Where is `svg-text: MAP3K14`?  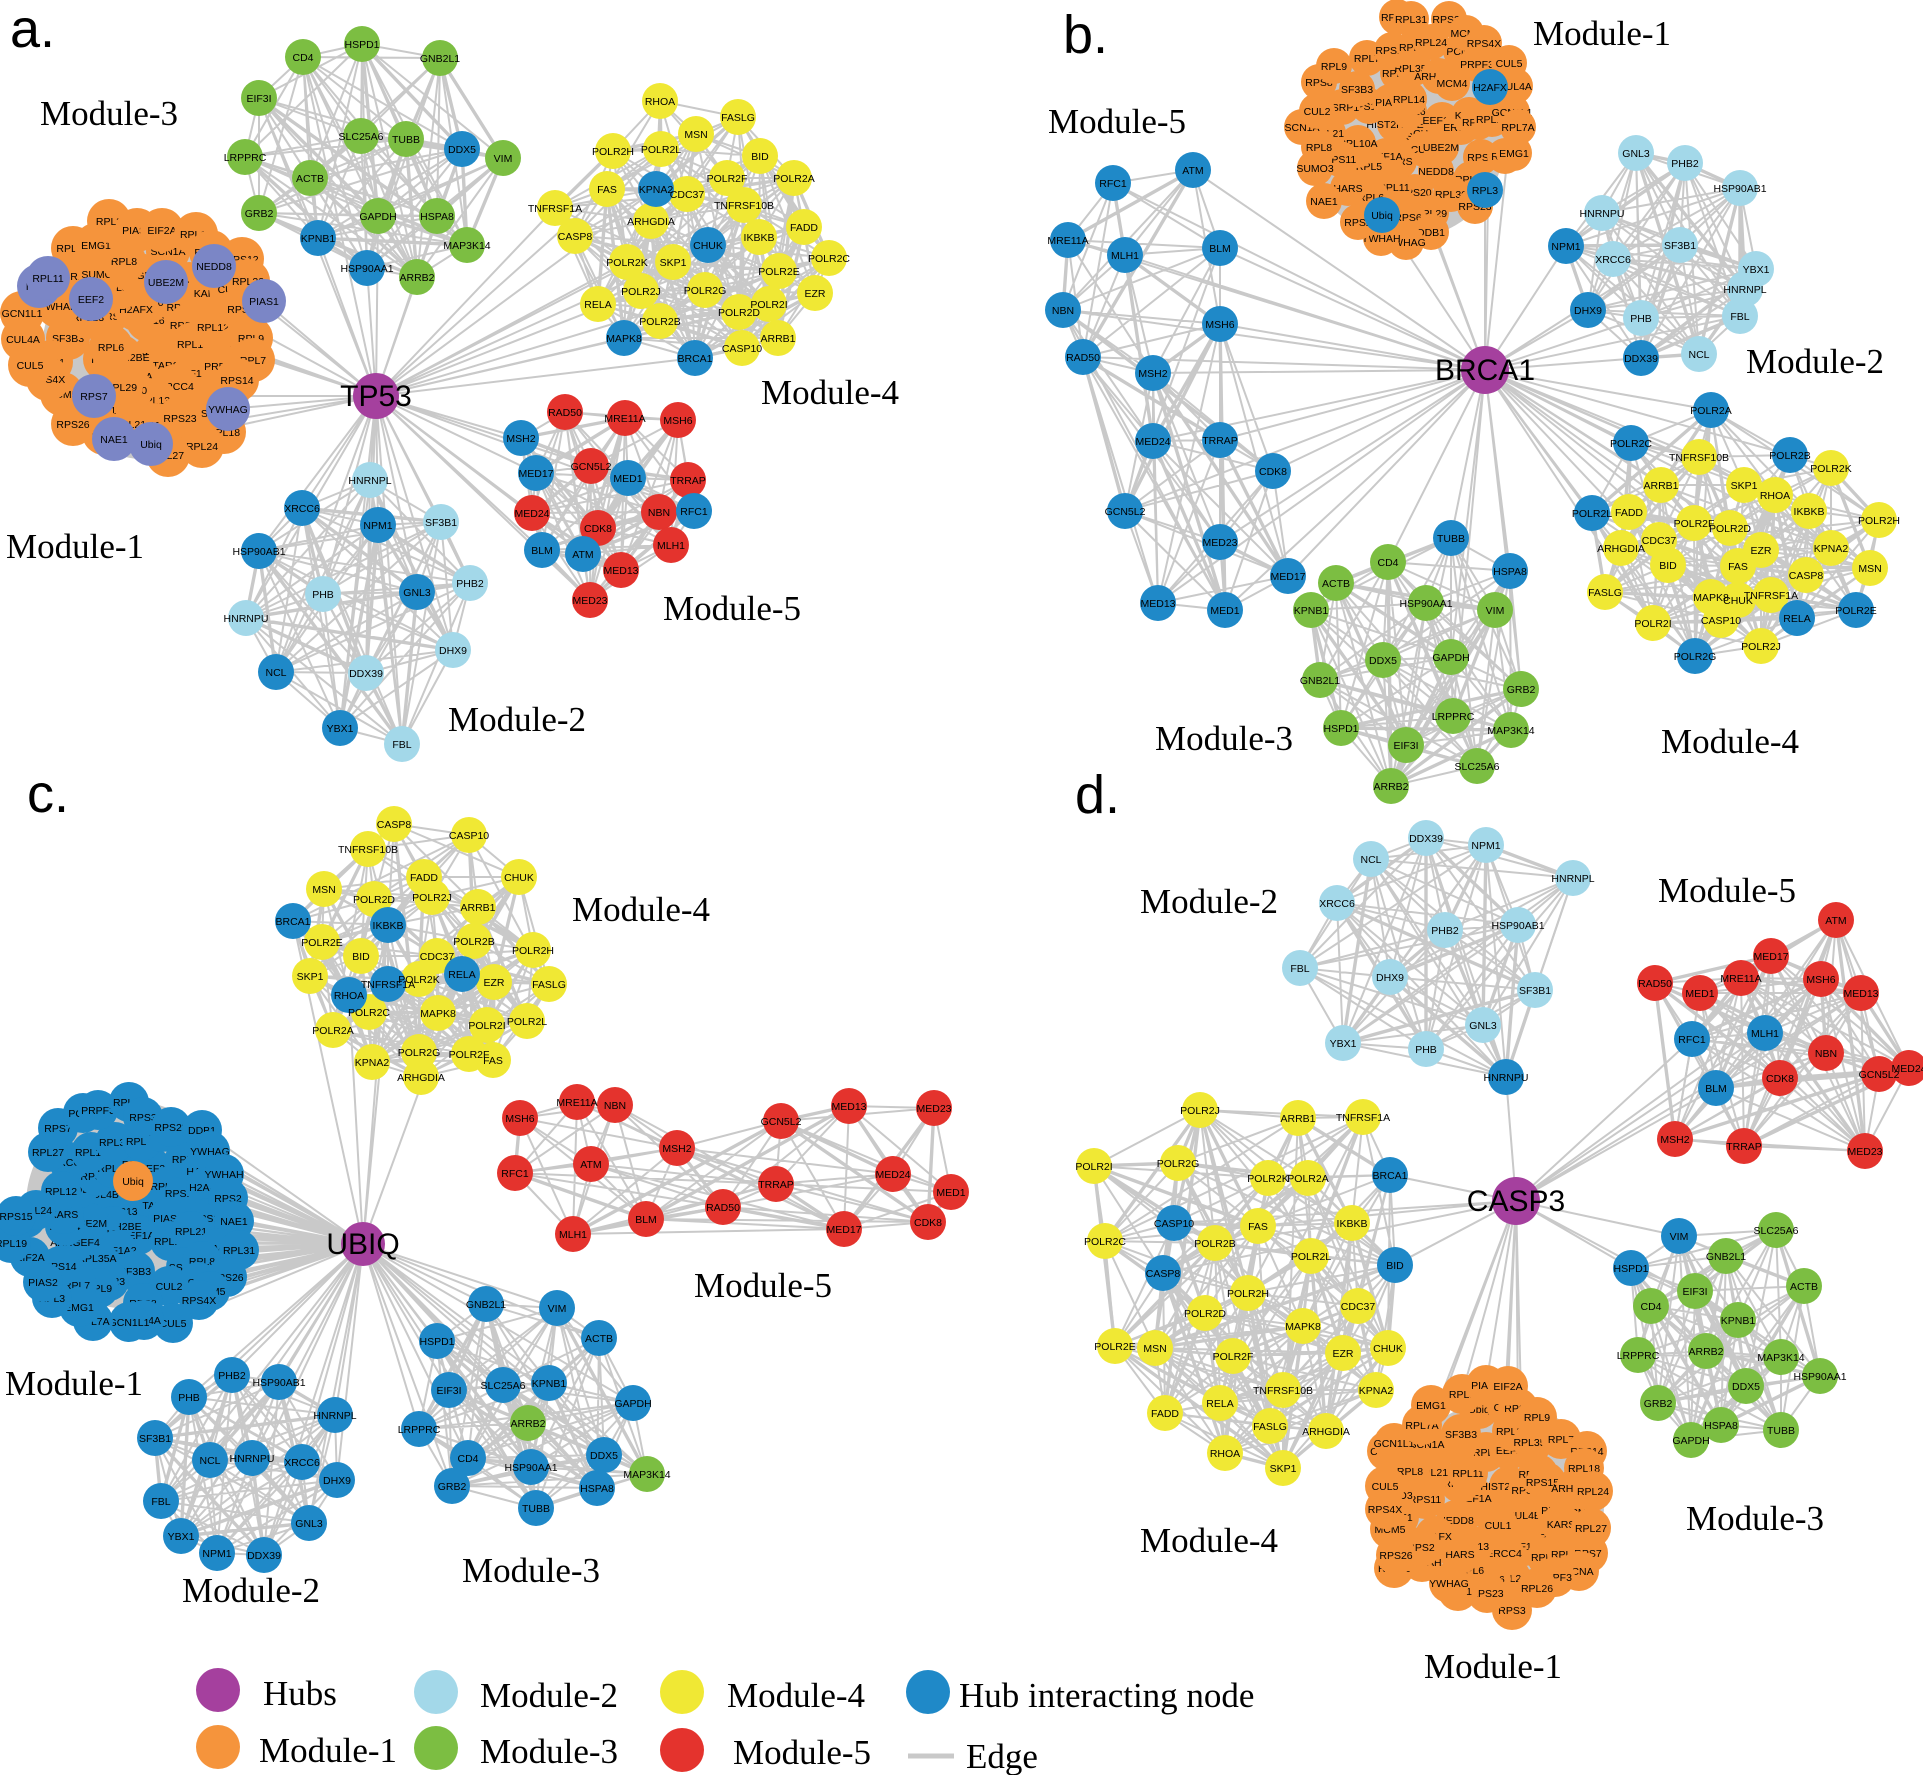
svg-text: MAP3K14 is located at coordinates (646, 1475).